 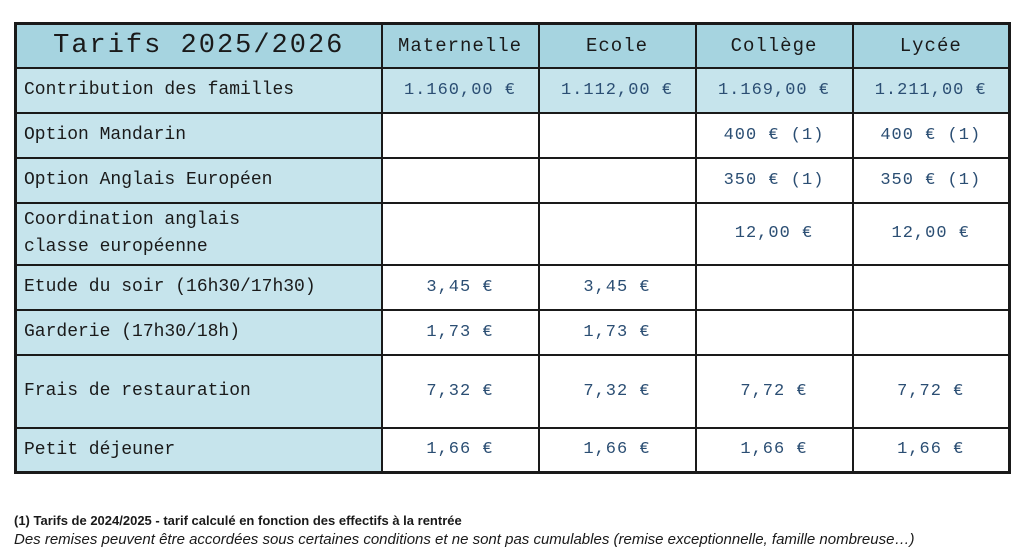 I want to click on table-row-garderie: Garderie (17h30/18h) 1,73 € 1,73 €, so click(x=512, y=332).